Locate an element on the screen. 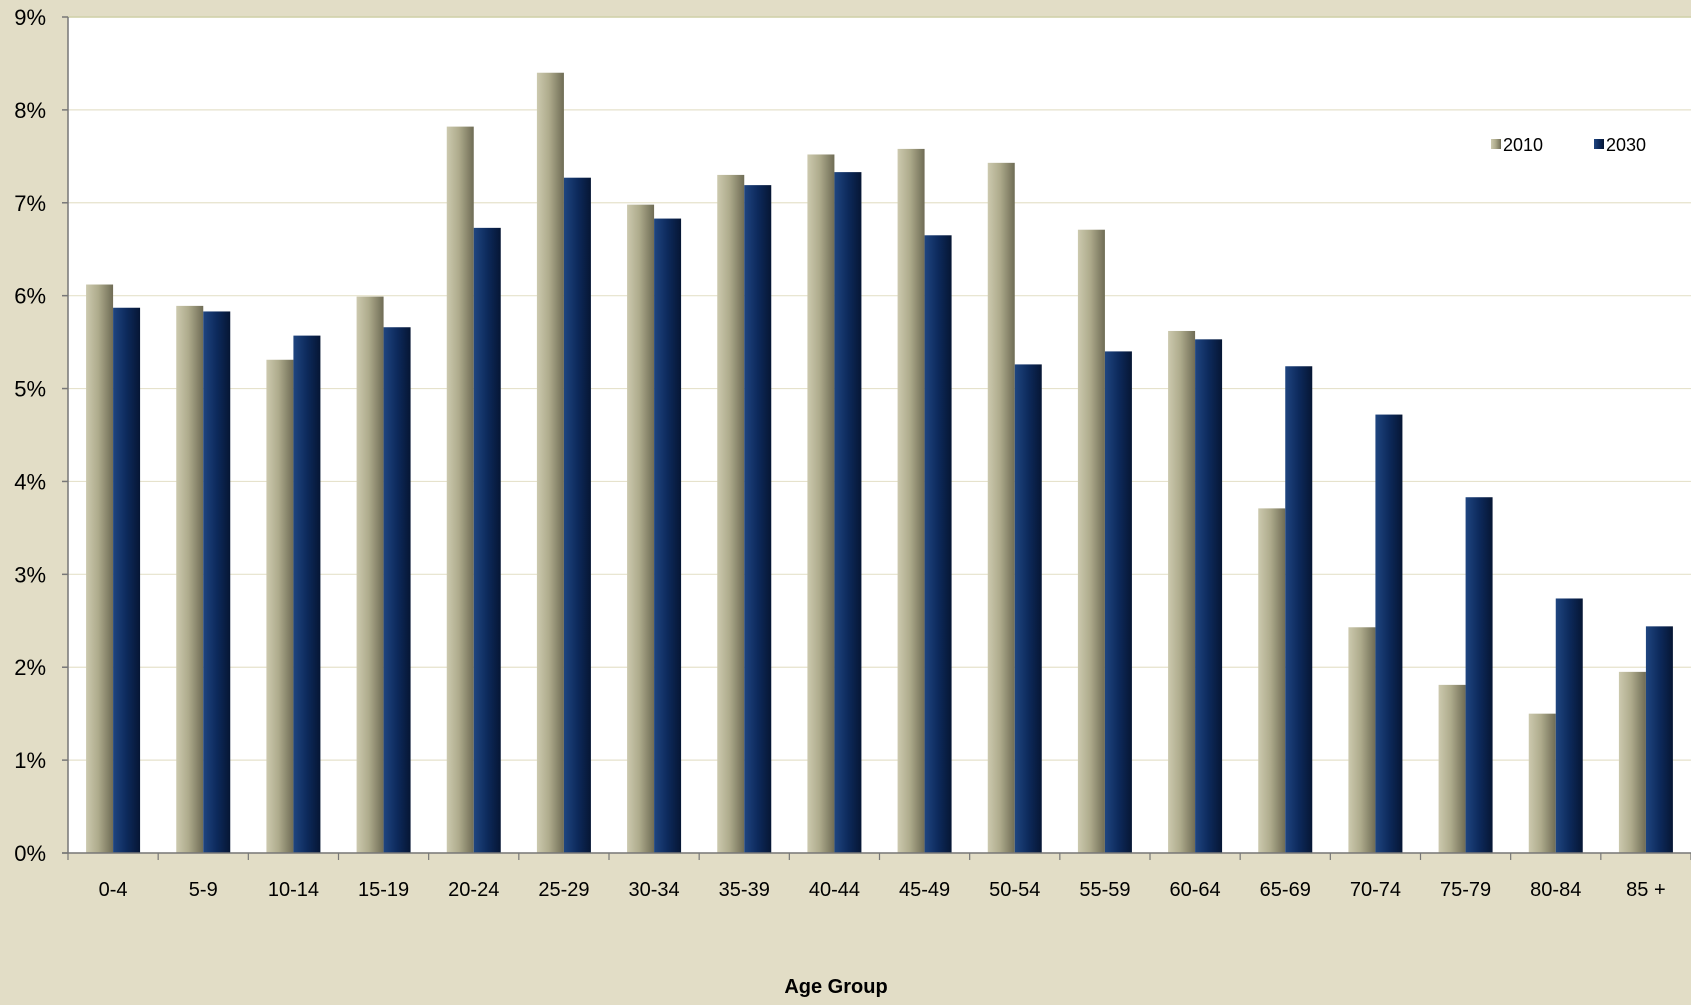 Image resolution: width=1691 pixels, height=1005 pixels. x-tick-label: 75-79 is located at coordinates (1465, 890).